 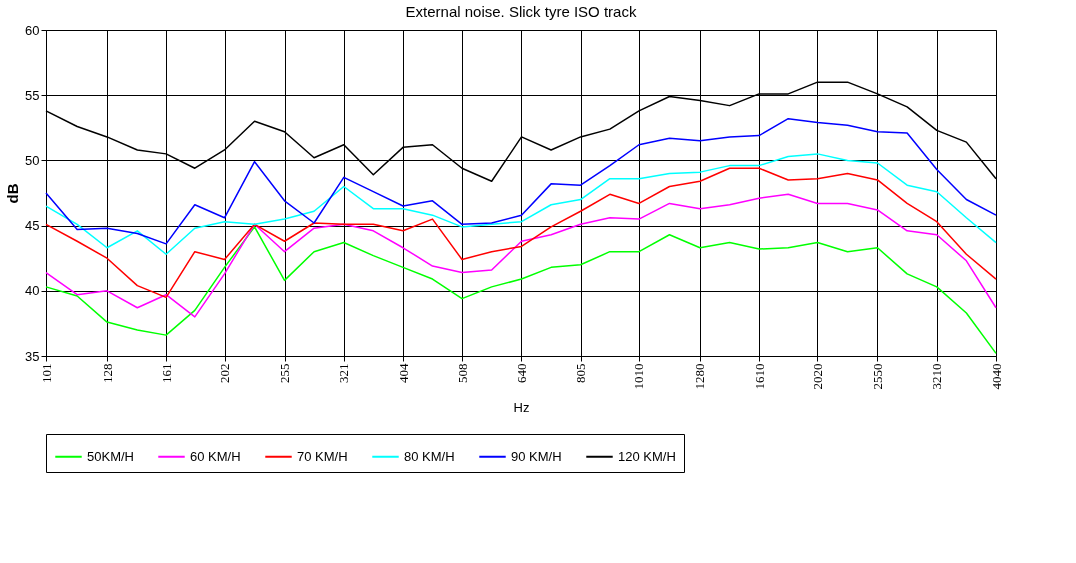 What do you see at coordinates (521, 407) in the screenshot?
I see `x-axis-title: Hz` at bounding box center [521, 407].